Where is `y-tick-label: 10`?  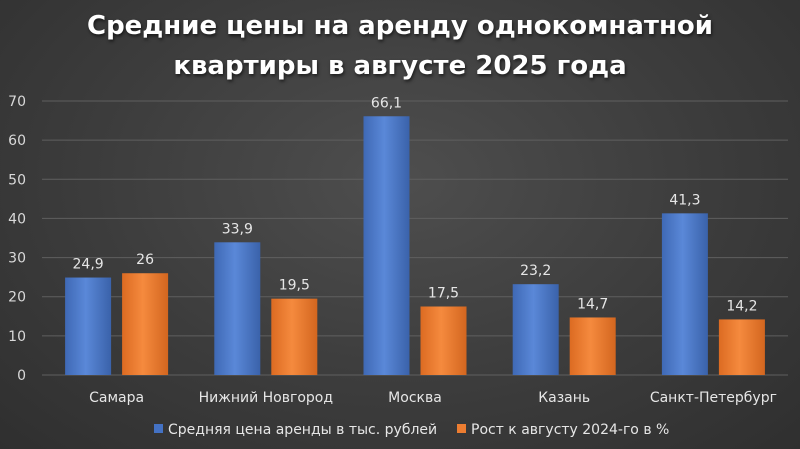
y-tick-label: 10 is located at coordinates (17, 337).